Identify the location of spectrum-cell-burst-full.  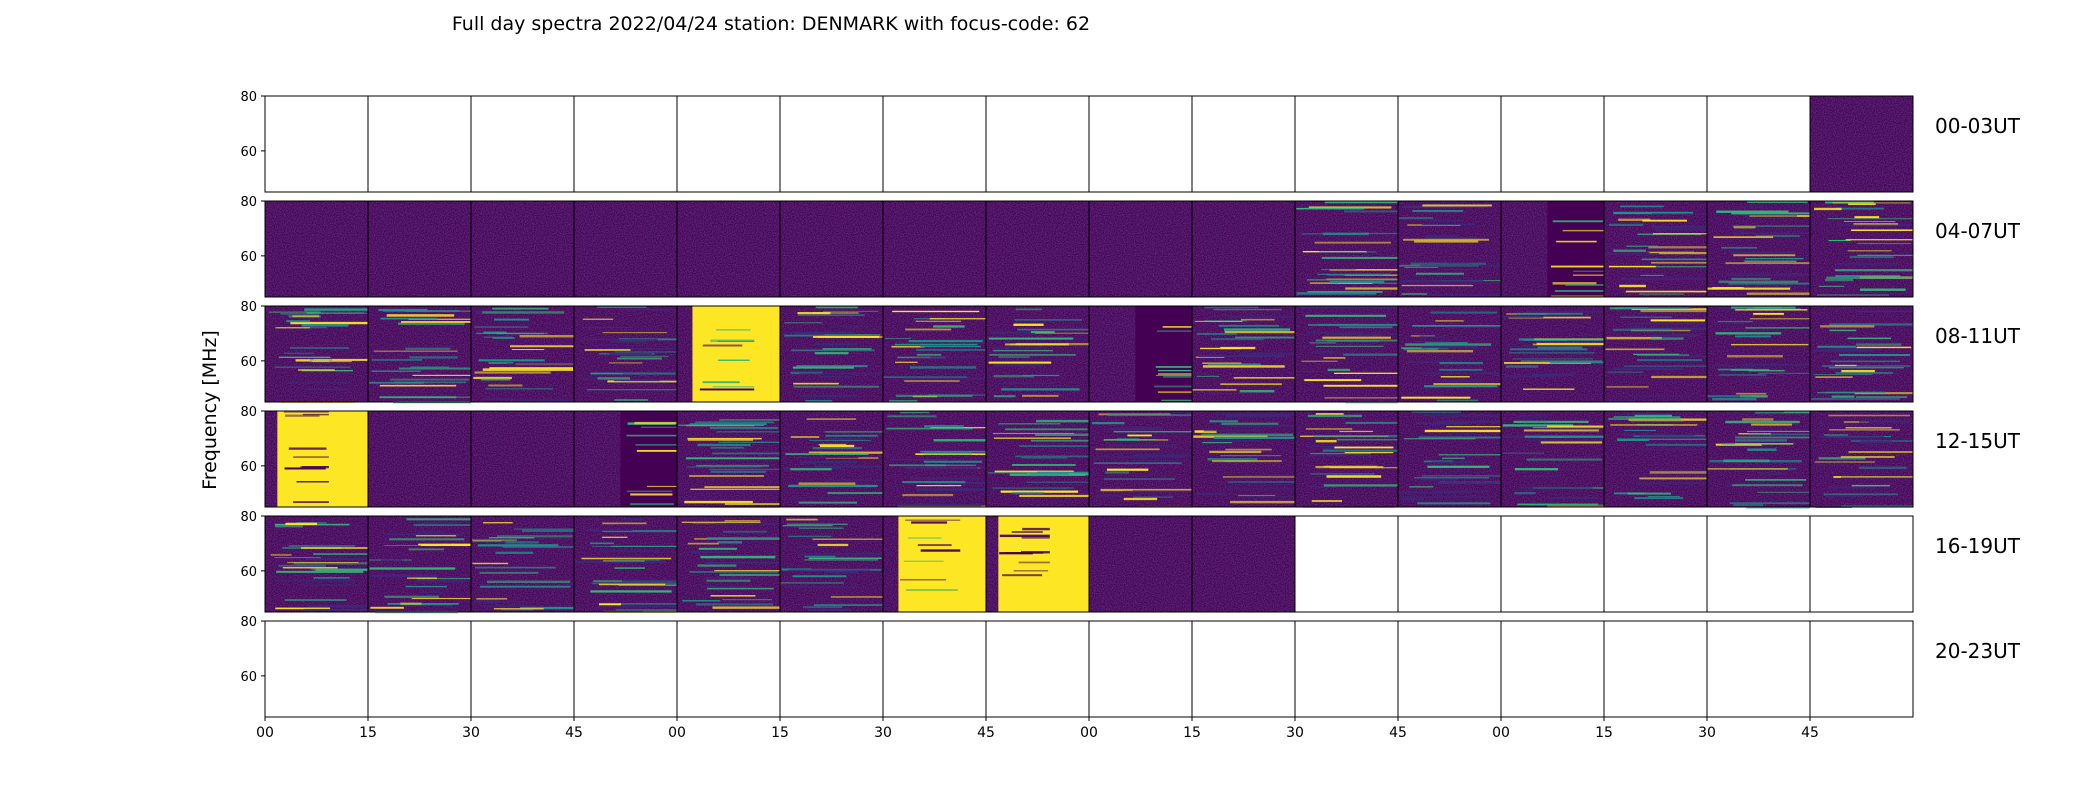
(316, 459).